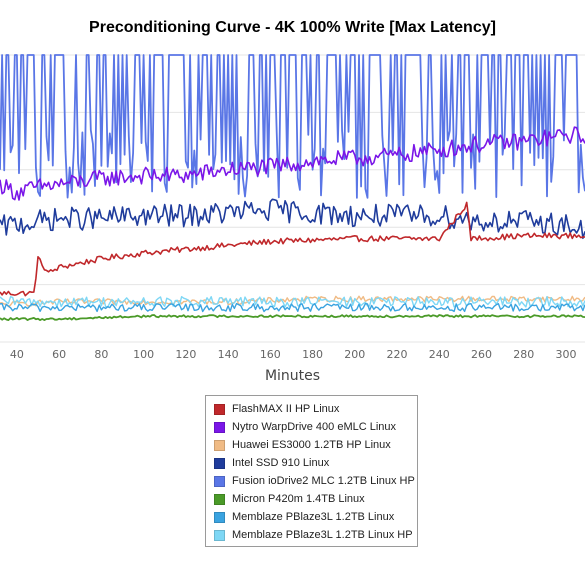 This screenshot has width=585, height=564. What do you see at coordinates (59, 354) in the screenshot?
I see `x-tick-label: 60` at bounding box center [59, 354].